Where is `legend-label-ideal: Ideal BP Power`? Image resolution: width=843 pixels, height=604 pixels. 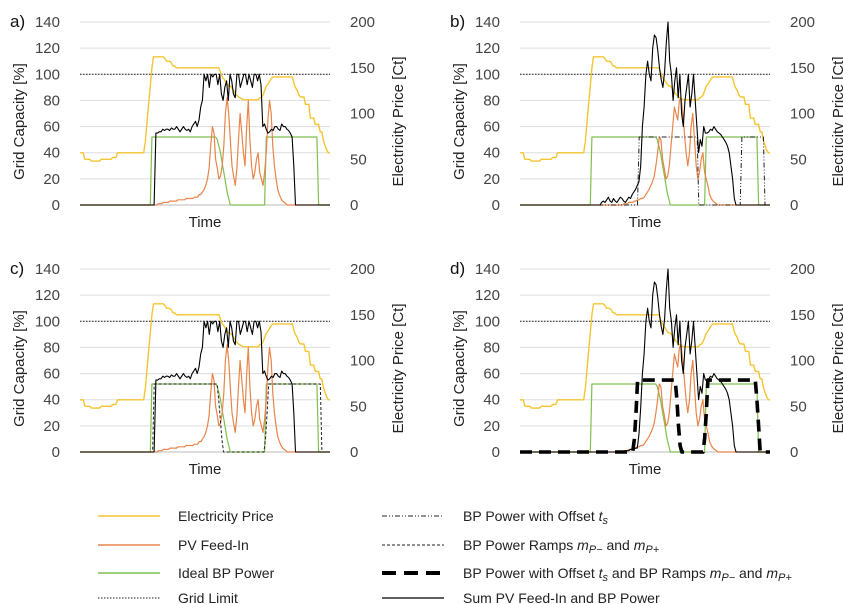 legend-label-ideal: Ideal BP Power is located at coordinates (226, 573).